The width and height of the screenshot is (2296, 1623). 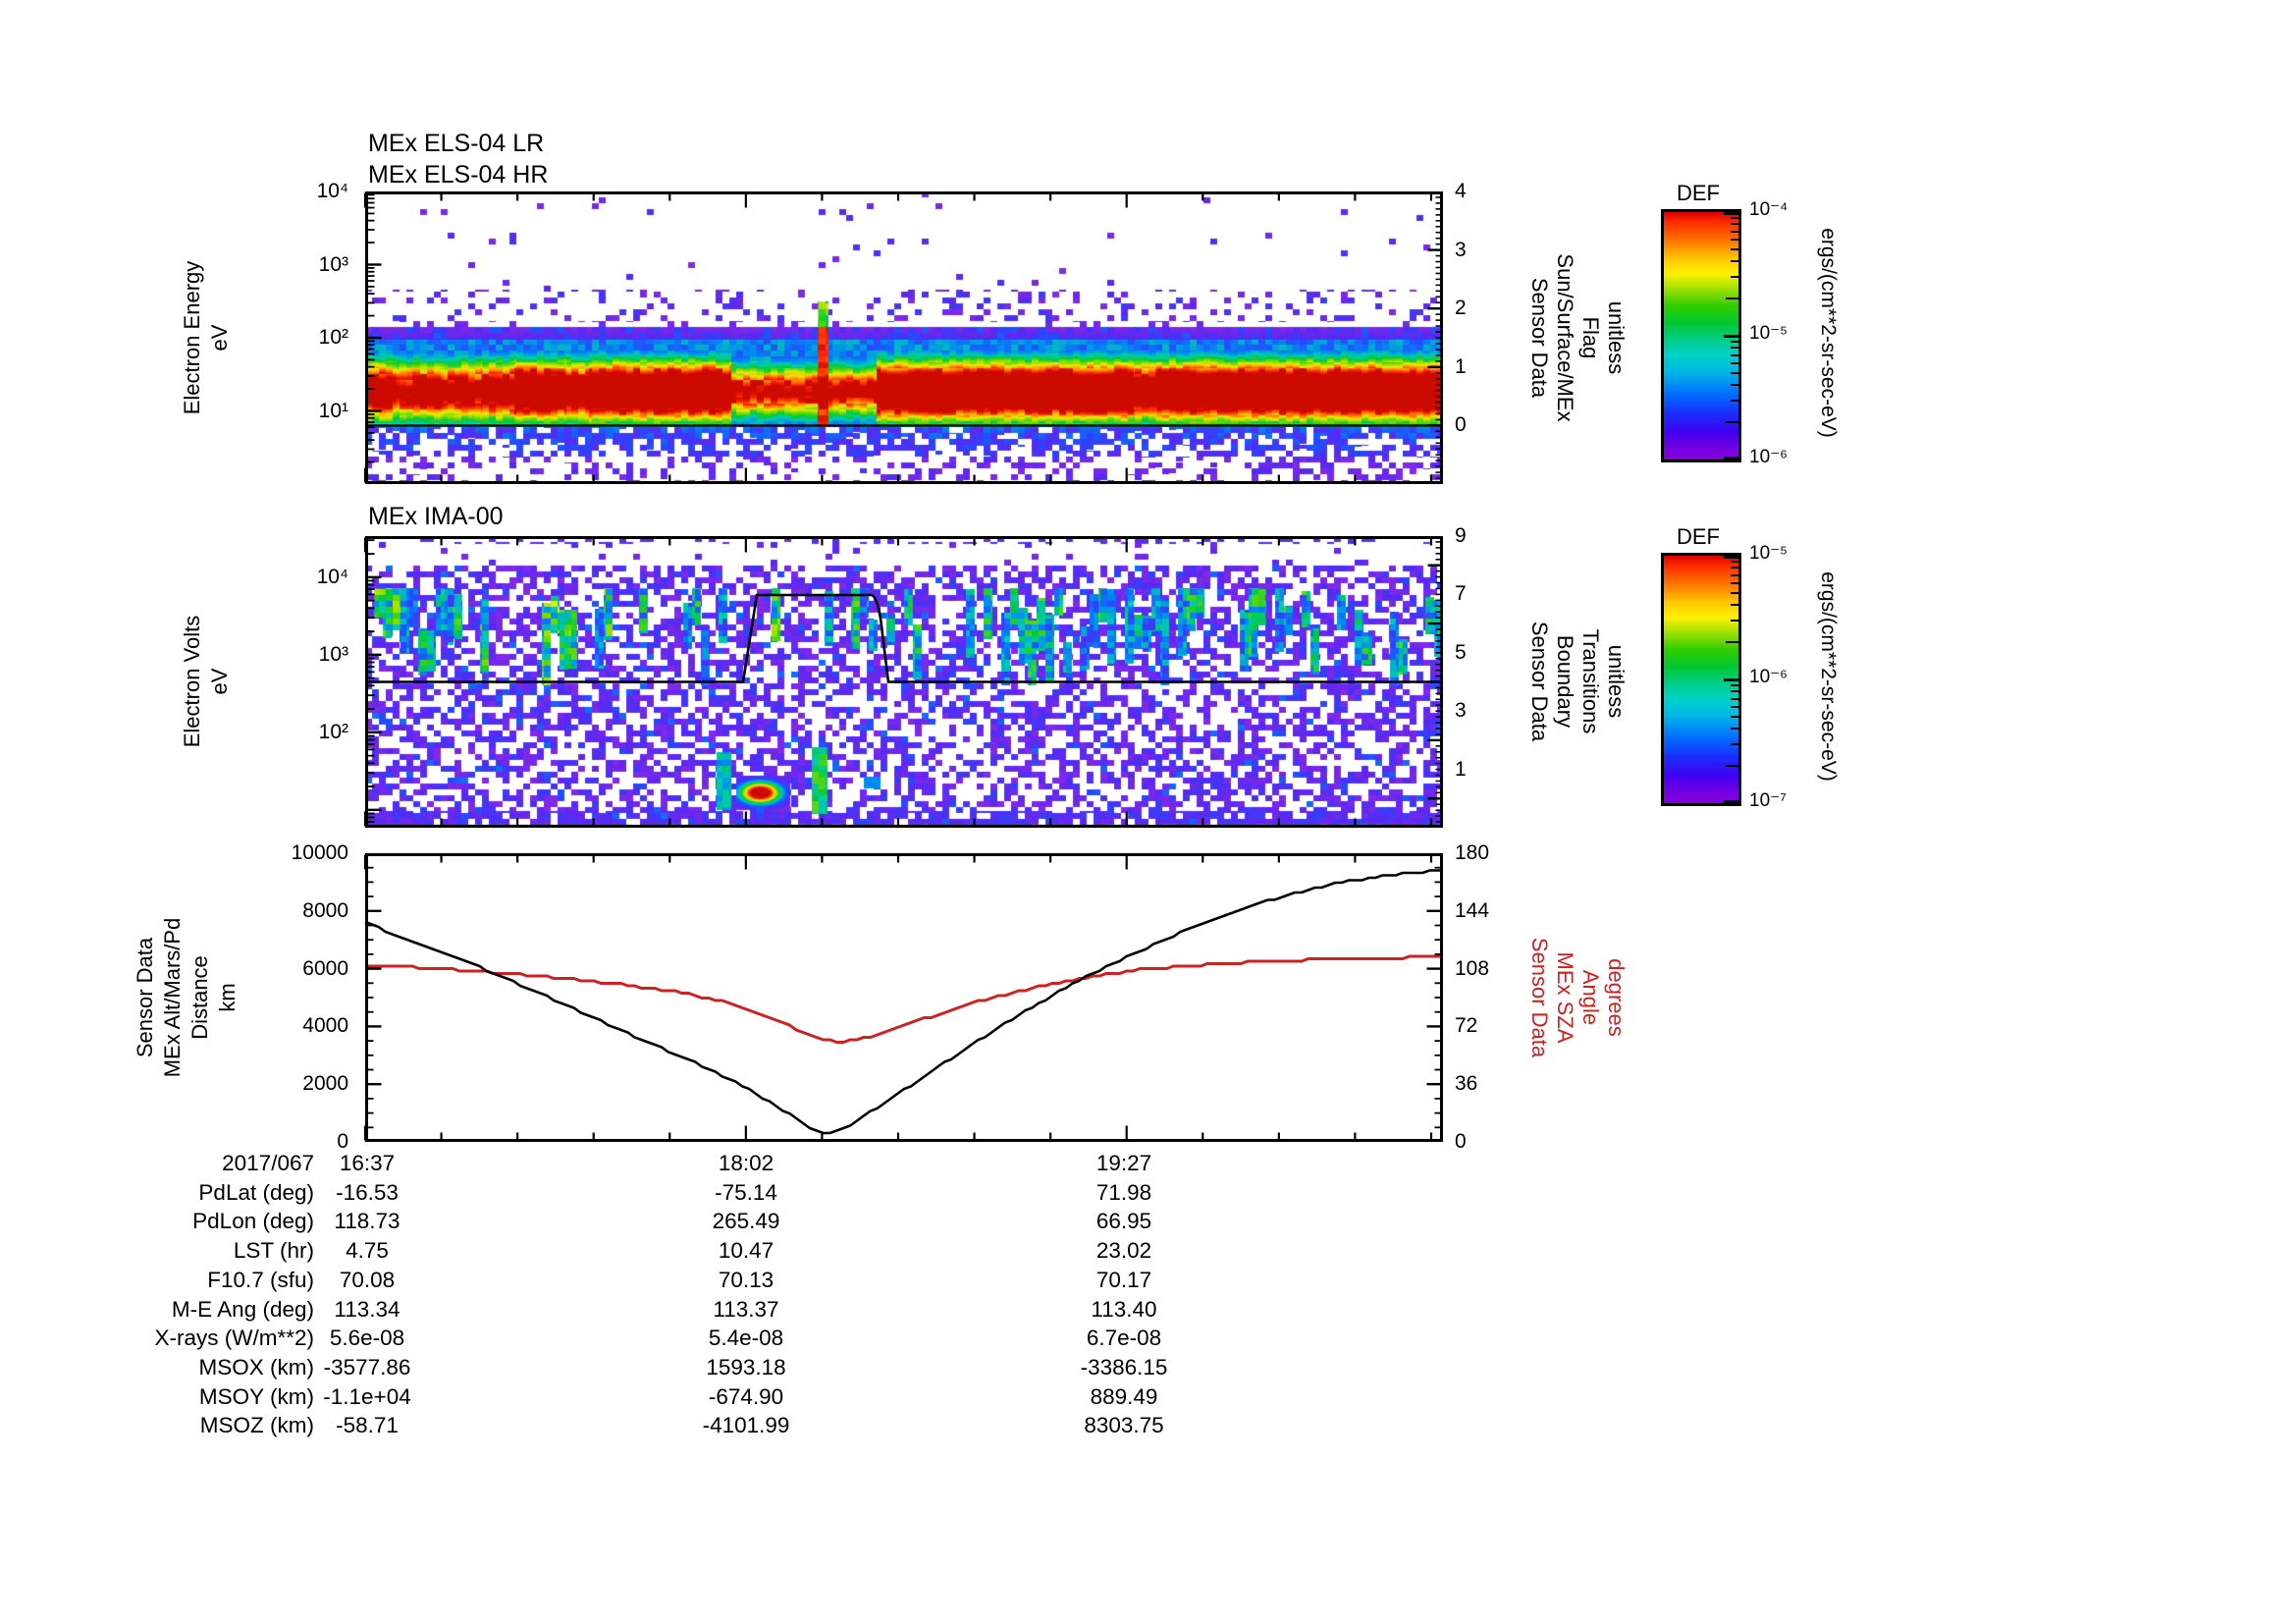 I want to click on els-flag-axis-title: Sun/Surface/MEx, so click(x=1565, y=337).